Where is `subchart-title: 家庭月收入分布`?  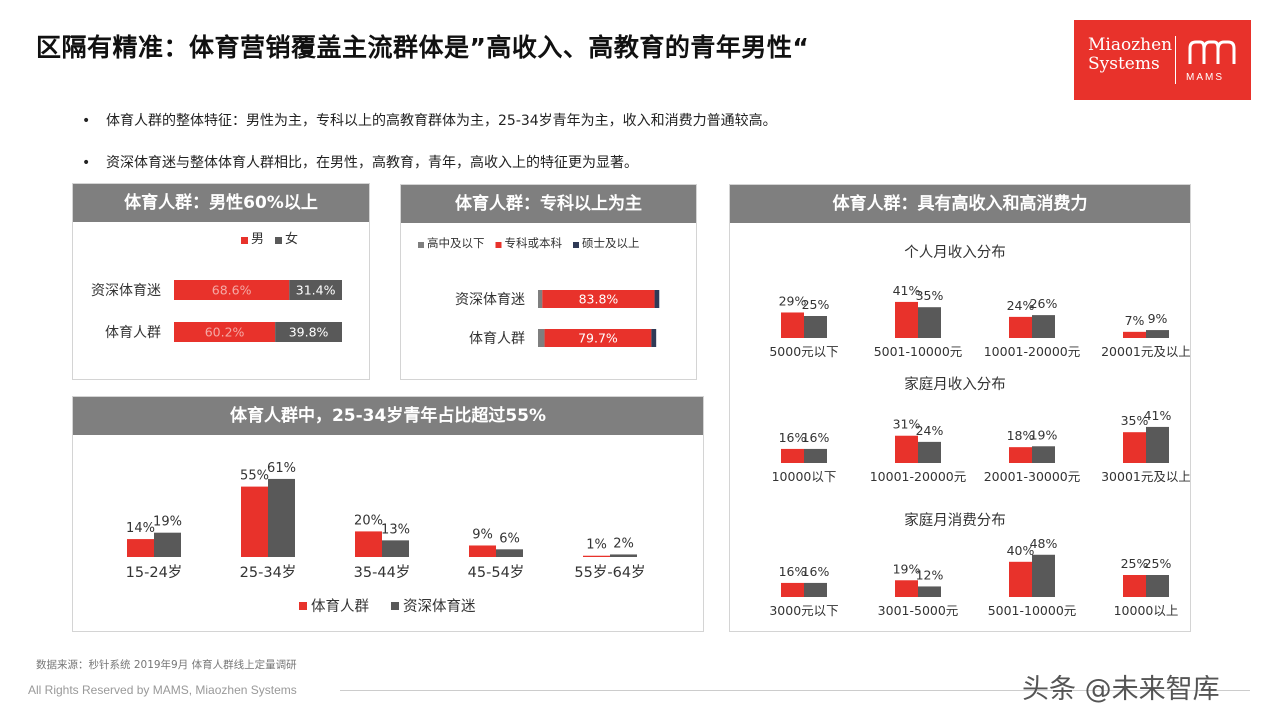
subchart-title: 家庭月收入分布 is located at coordinates (955, 384).